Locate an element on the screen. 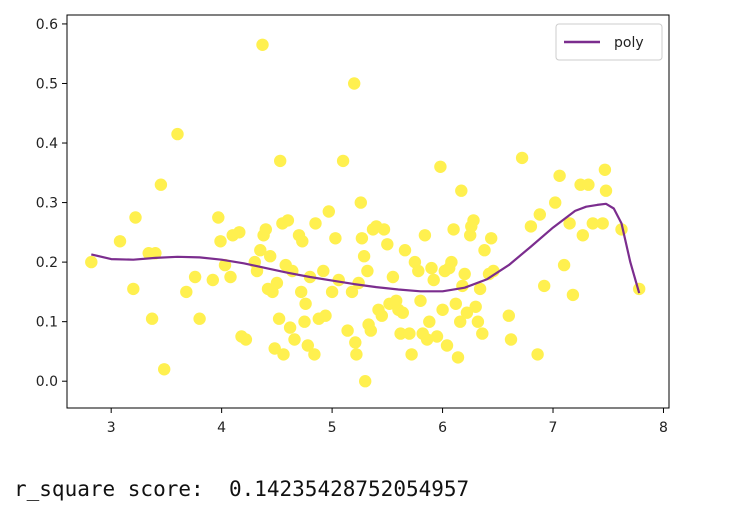 Image resolution: width=730 pixels, height=514 pixels. x-tick-label-0: 3 is located at coordinates (111, 428).